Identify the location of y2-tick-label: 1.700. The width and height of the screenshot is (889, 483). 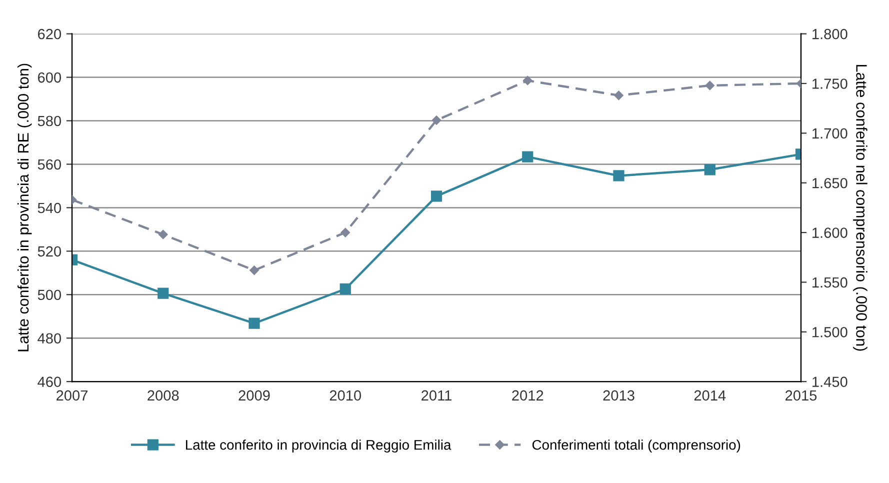
(830, 133).